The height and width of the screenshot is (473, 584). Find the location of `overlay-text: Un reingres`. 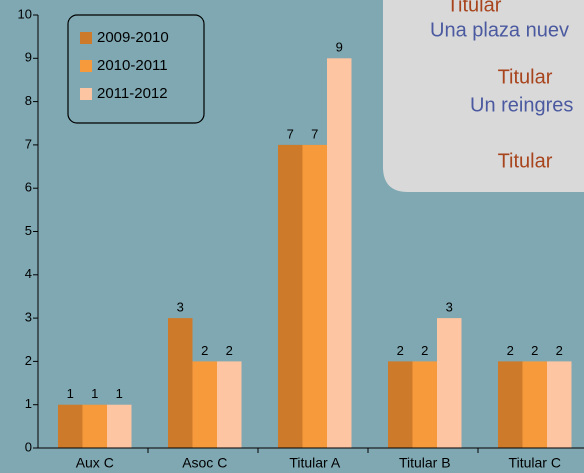

overlay-text: Un reingres is located at coordinates (521, 105).